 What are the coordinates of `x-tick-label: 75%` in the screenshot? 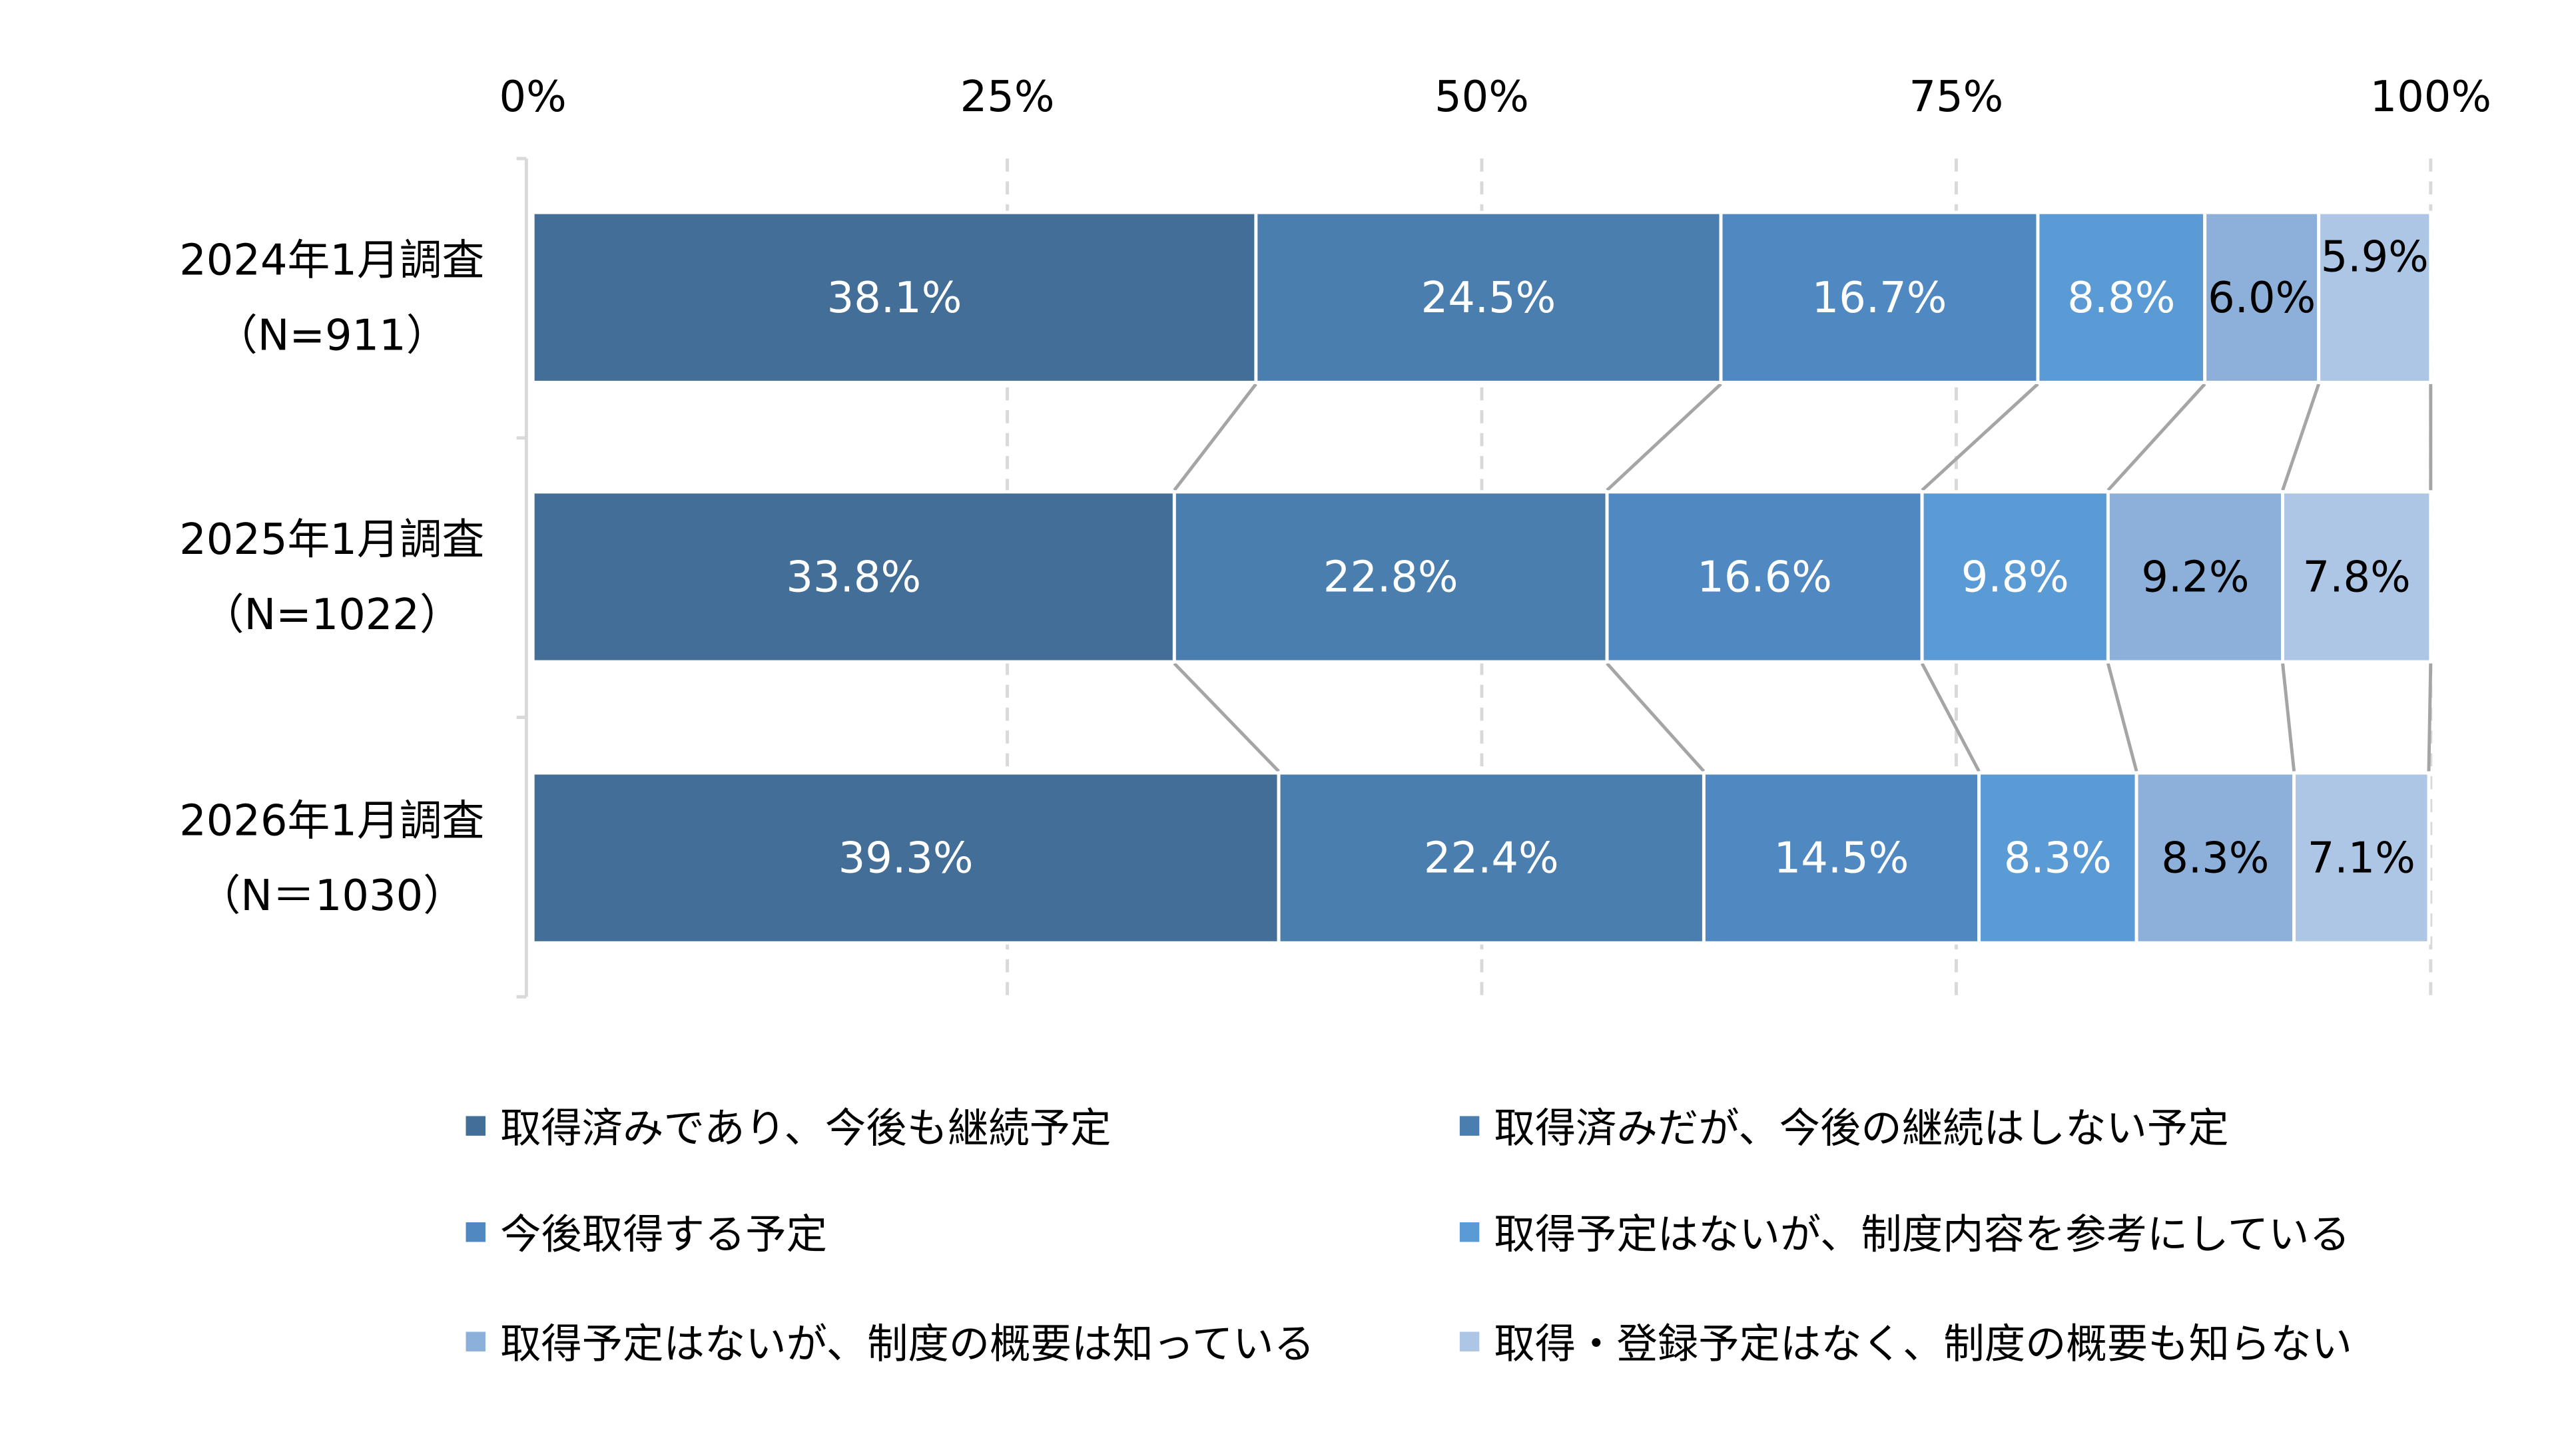 It's located at (1956, 97).